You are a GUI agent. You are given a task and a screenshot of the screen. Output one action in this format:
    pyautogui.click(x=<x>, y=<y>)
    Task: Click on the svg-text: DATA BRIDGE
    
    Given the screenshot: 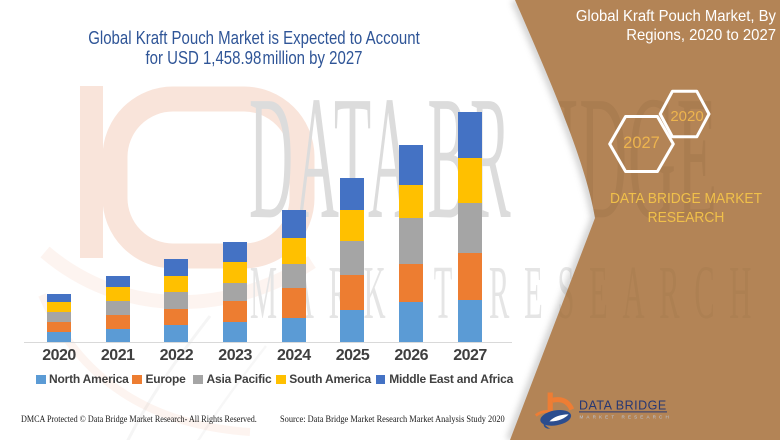 What is the action you would take?
    pyautogui.click(x=623, y=406)
    